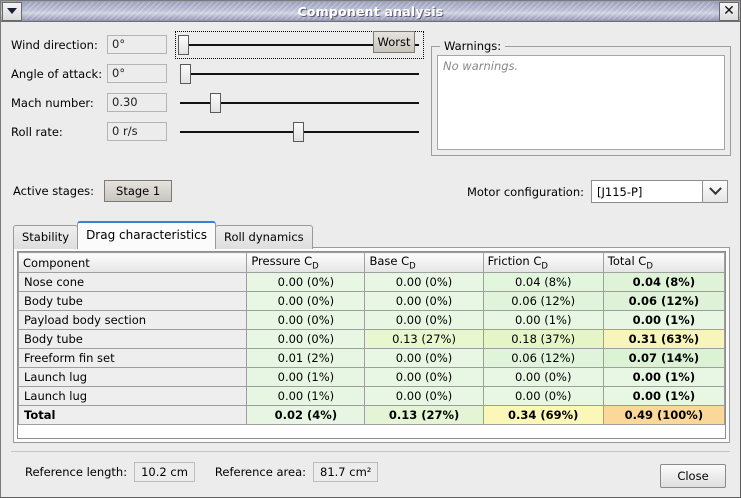  What do you see at coordinates (663, 415) in the screenshot?
I see `cell-total: 0.49 (100%)` at bounding box center [663, 415].